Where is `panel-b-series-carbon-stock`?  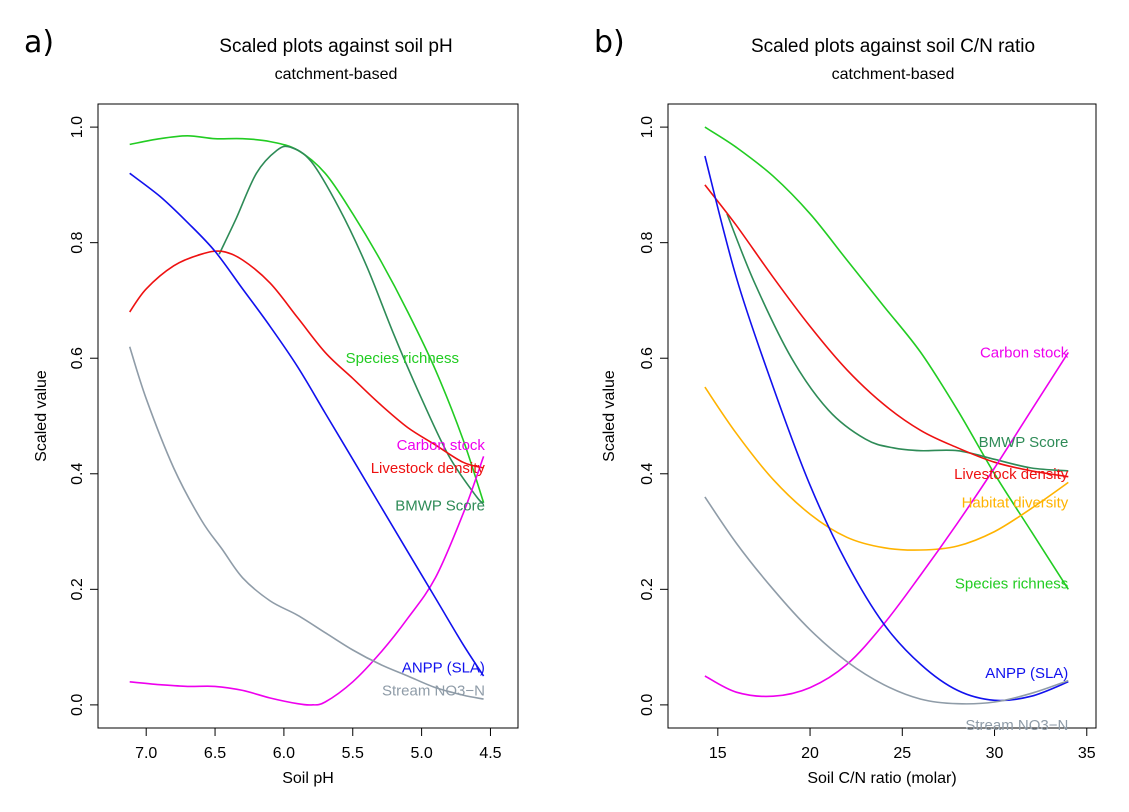 panel-b-series-carbon-stock is located at coordinates (886, 524).